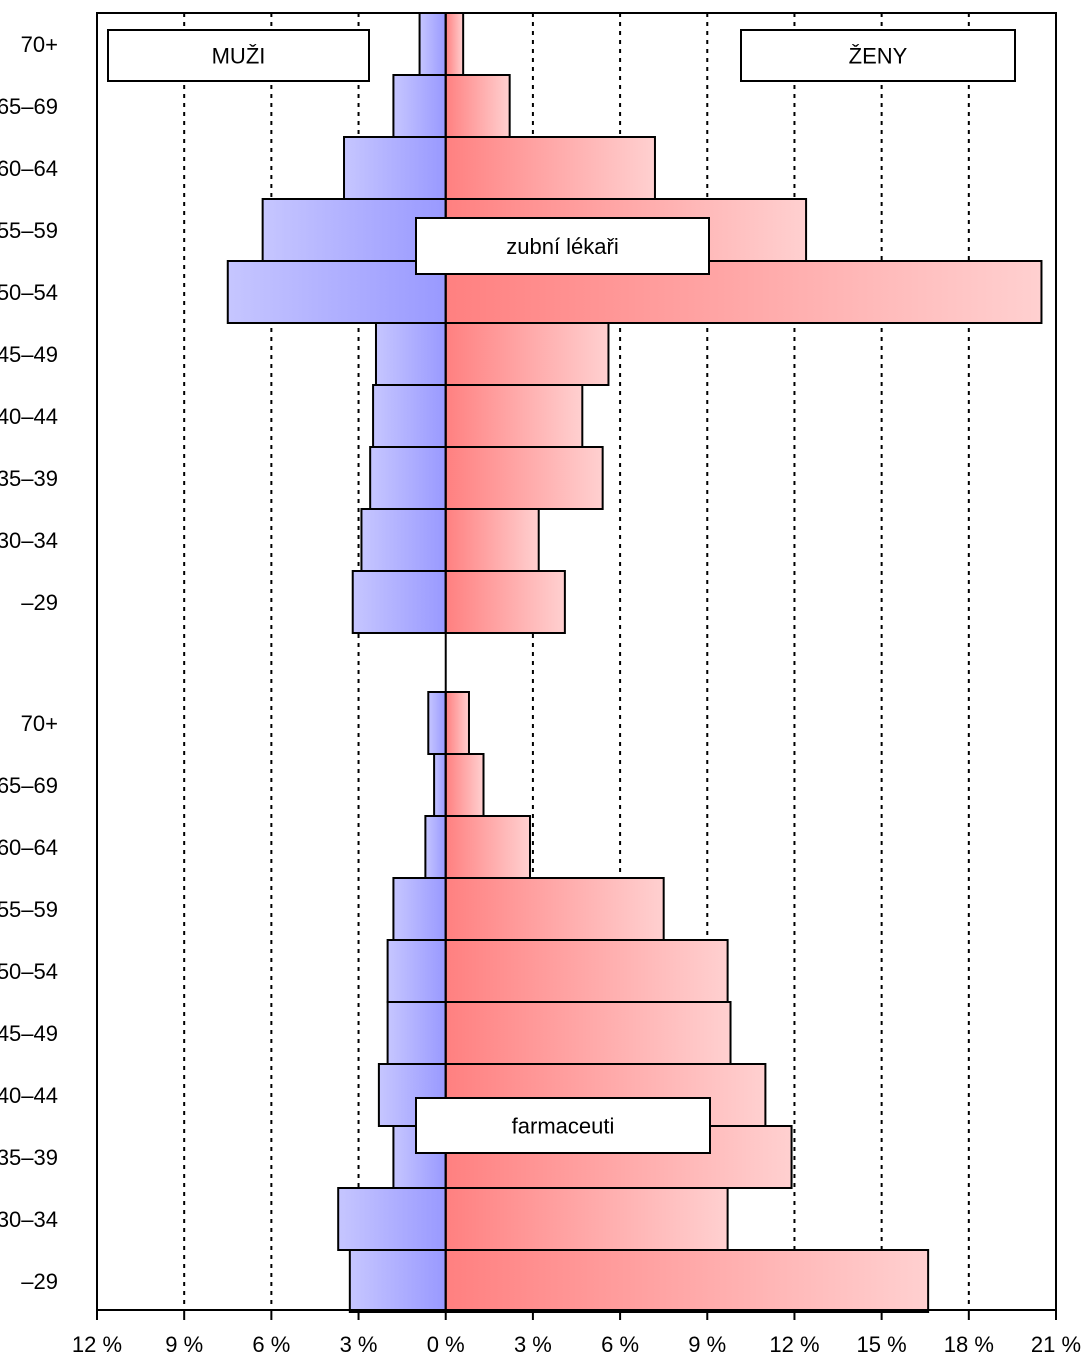 Image resolution: width=1085 pixels, height=1365 pixels. I want to click on legend-women-box, so click(878, 55).